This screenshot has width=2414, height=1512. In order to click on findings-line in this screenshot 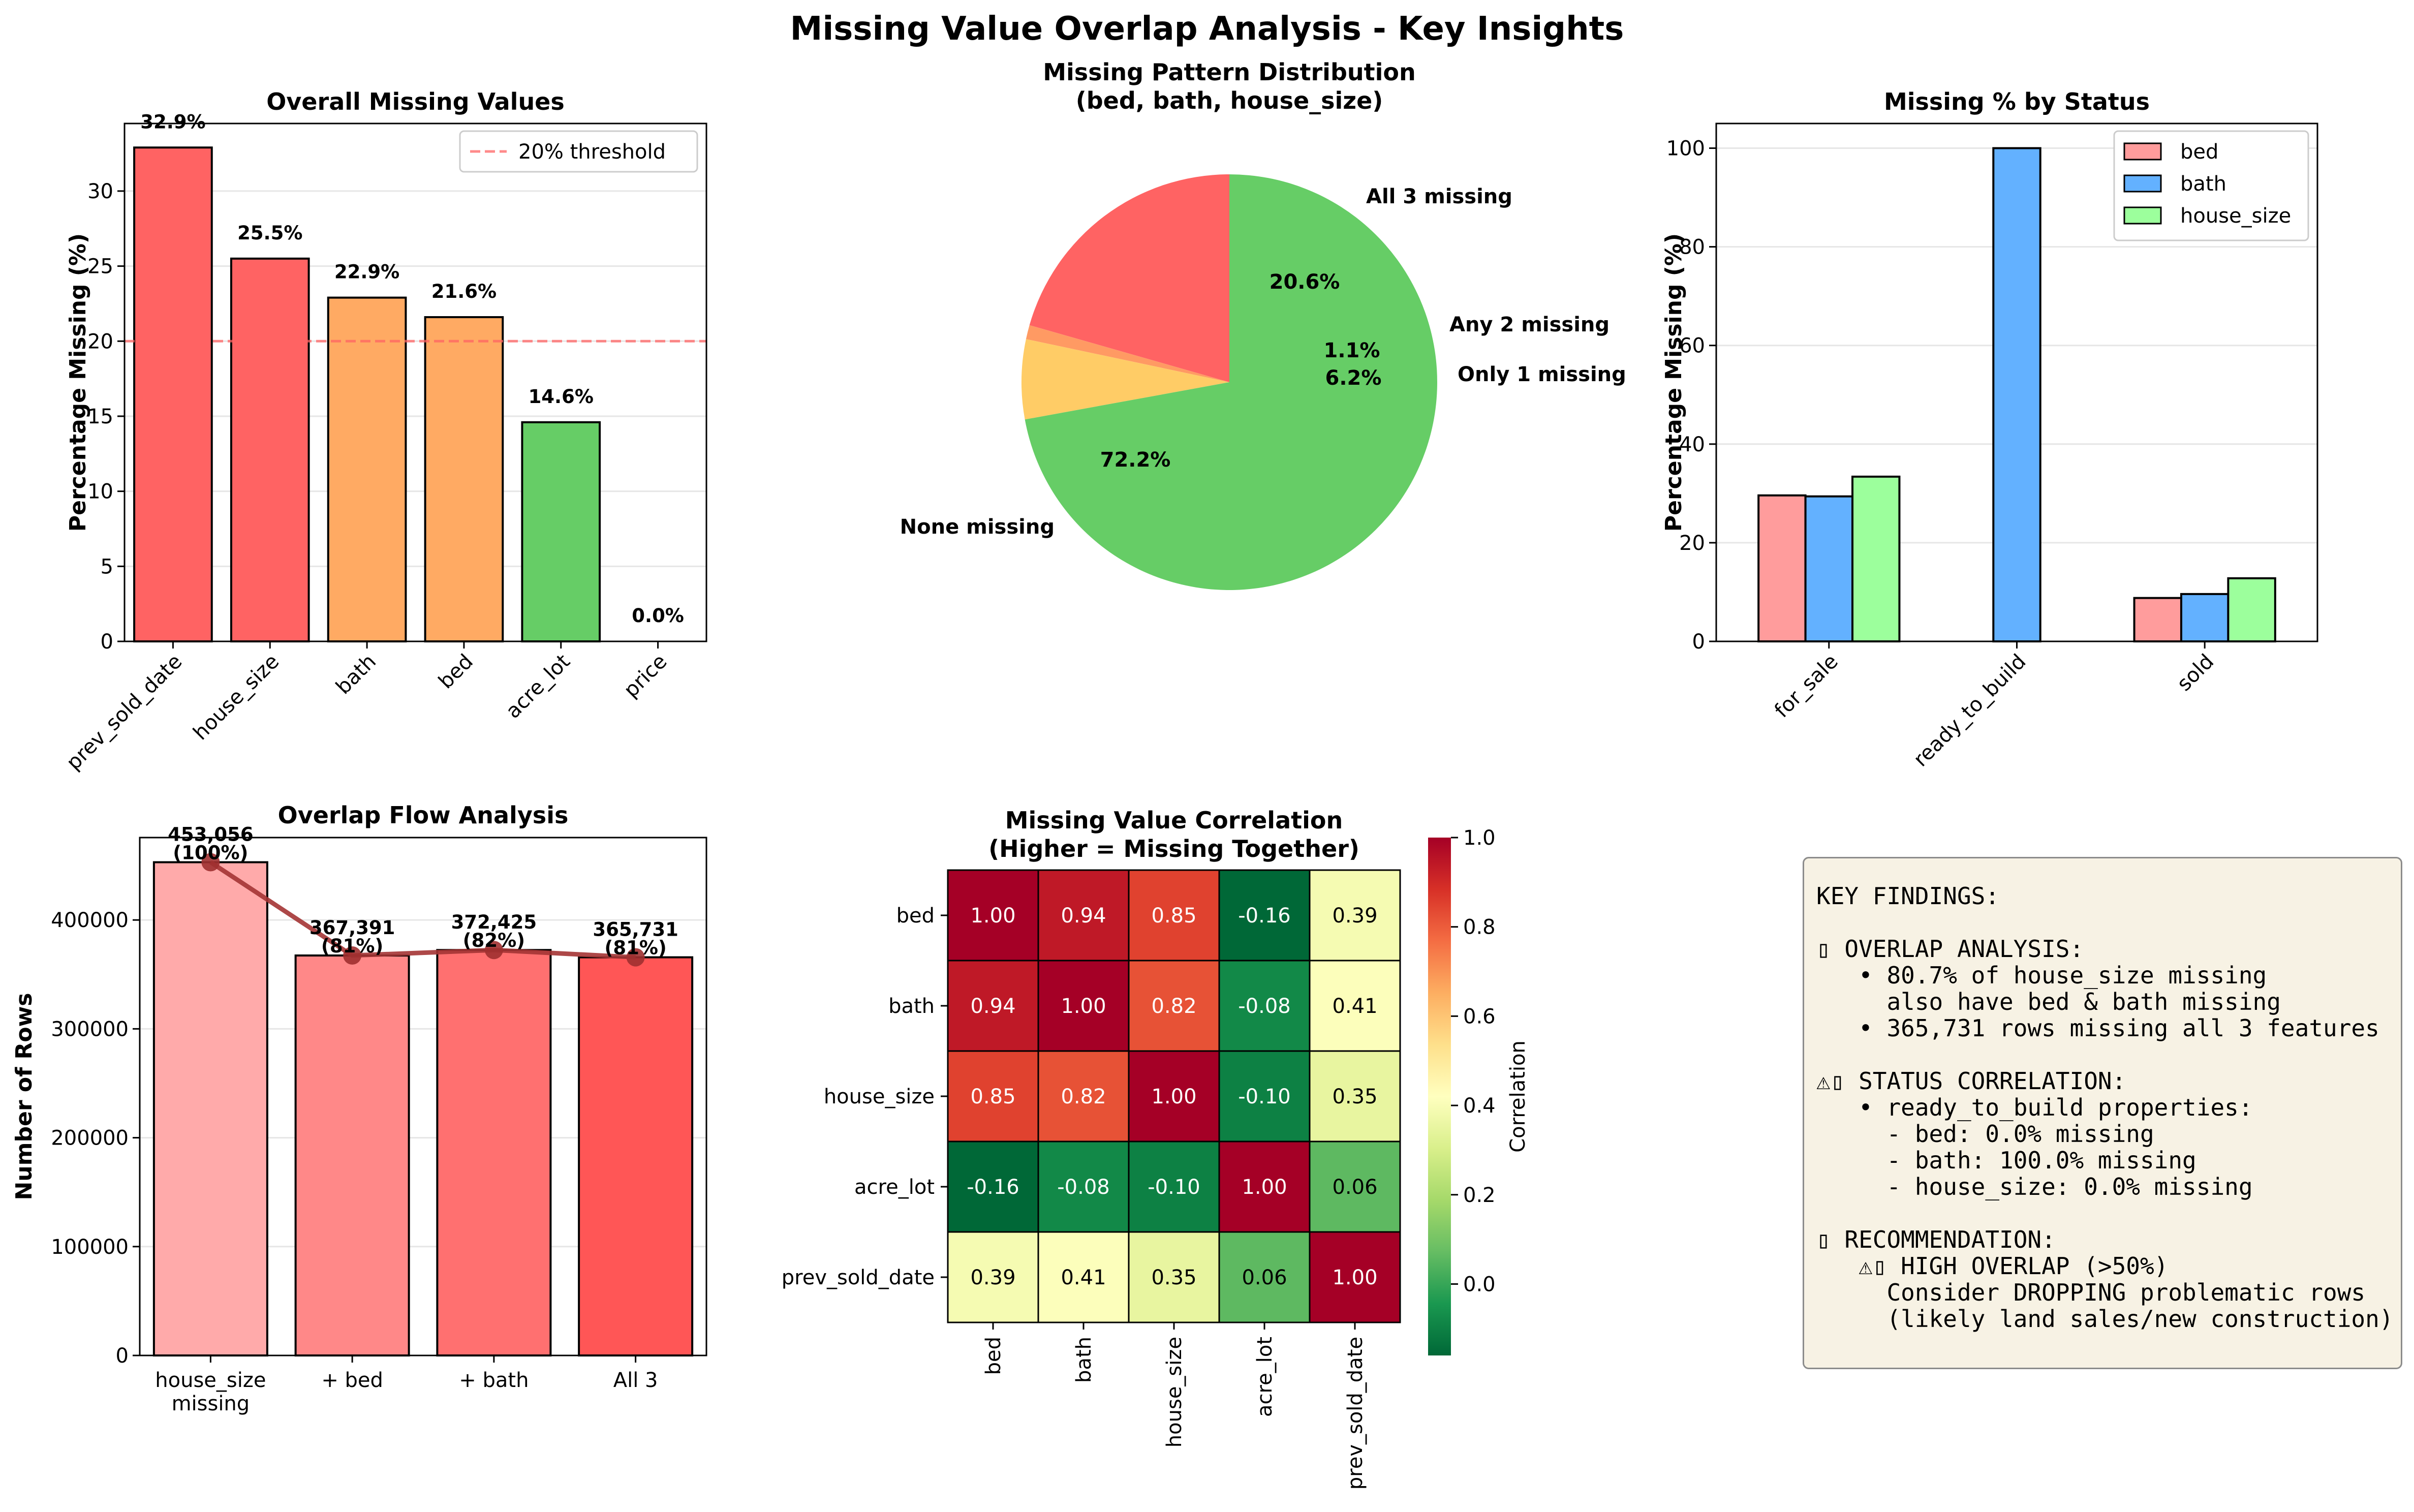, I will do `click(2108, 1054)`.